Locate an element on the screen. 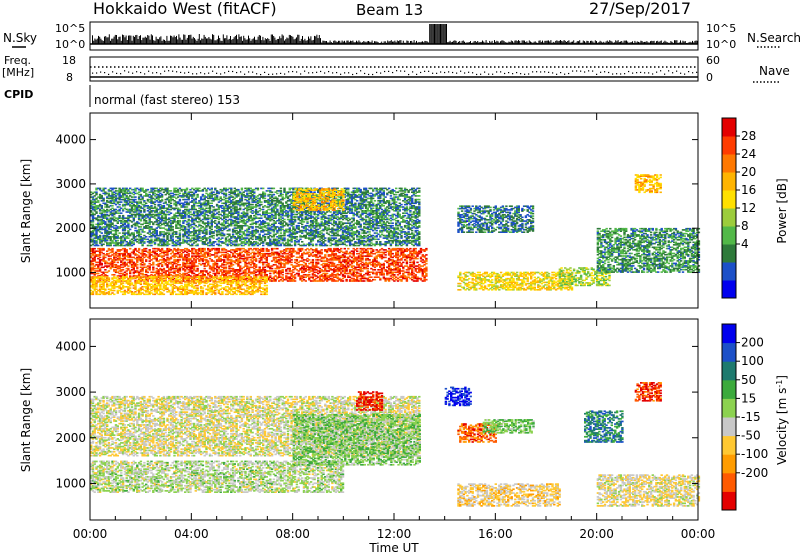 This screenshot has width=800, height=554. nsky-tick-bottom: 10^0 is located at coordinates (70, 44).